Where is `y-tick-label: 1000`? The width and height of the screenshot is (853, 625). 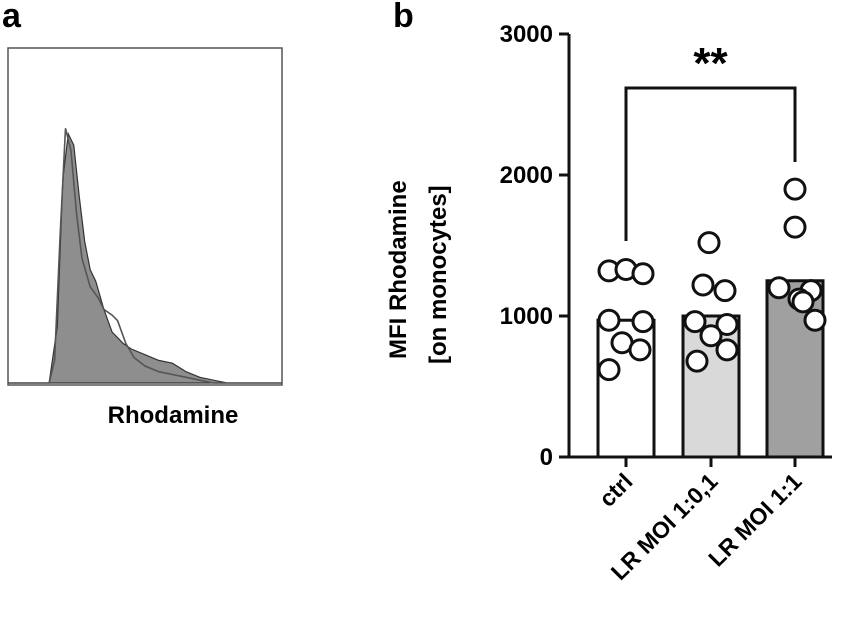 y-tick-label: 1000 is located at coordinates (526, 316).